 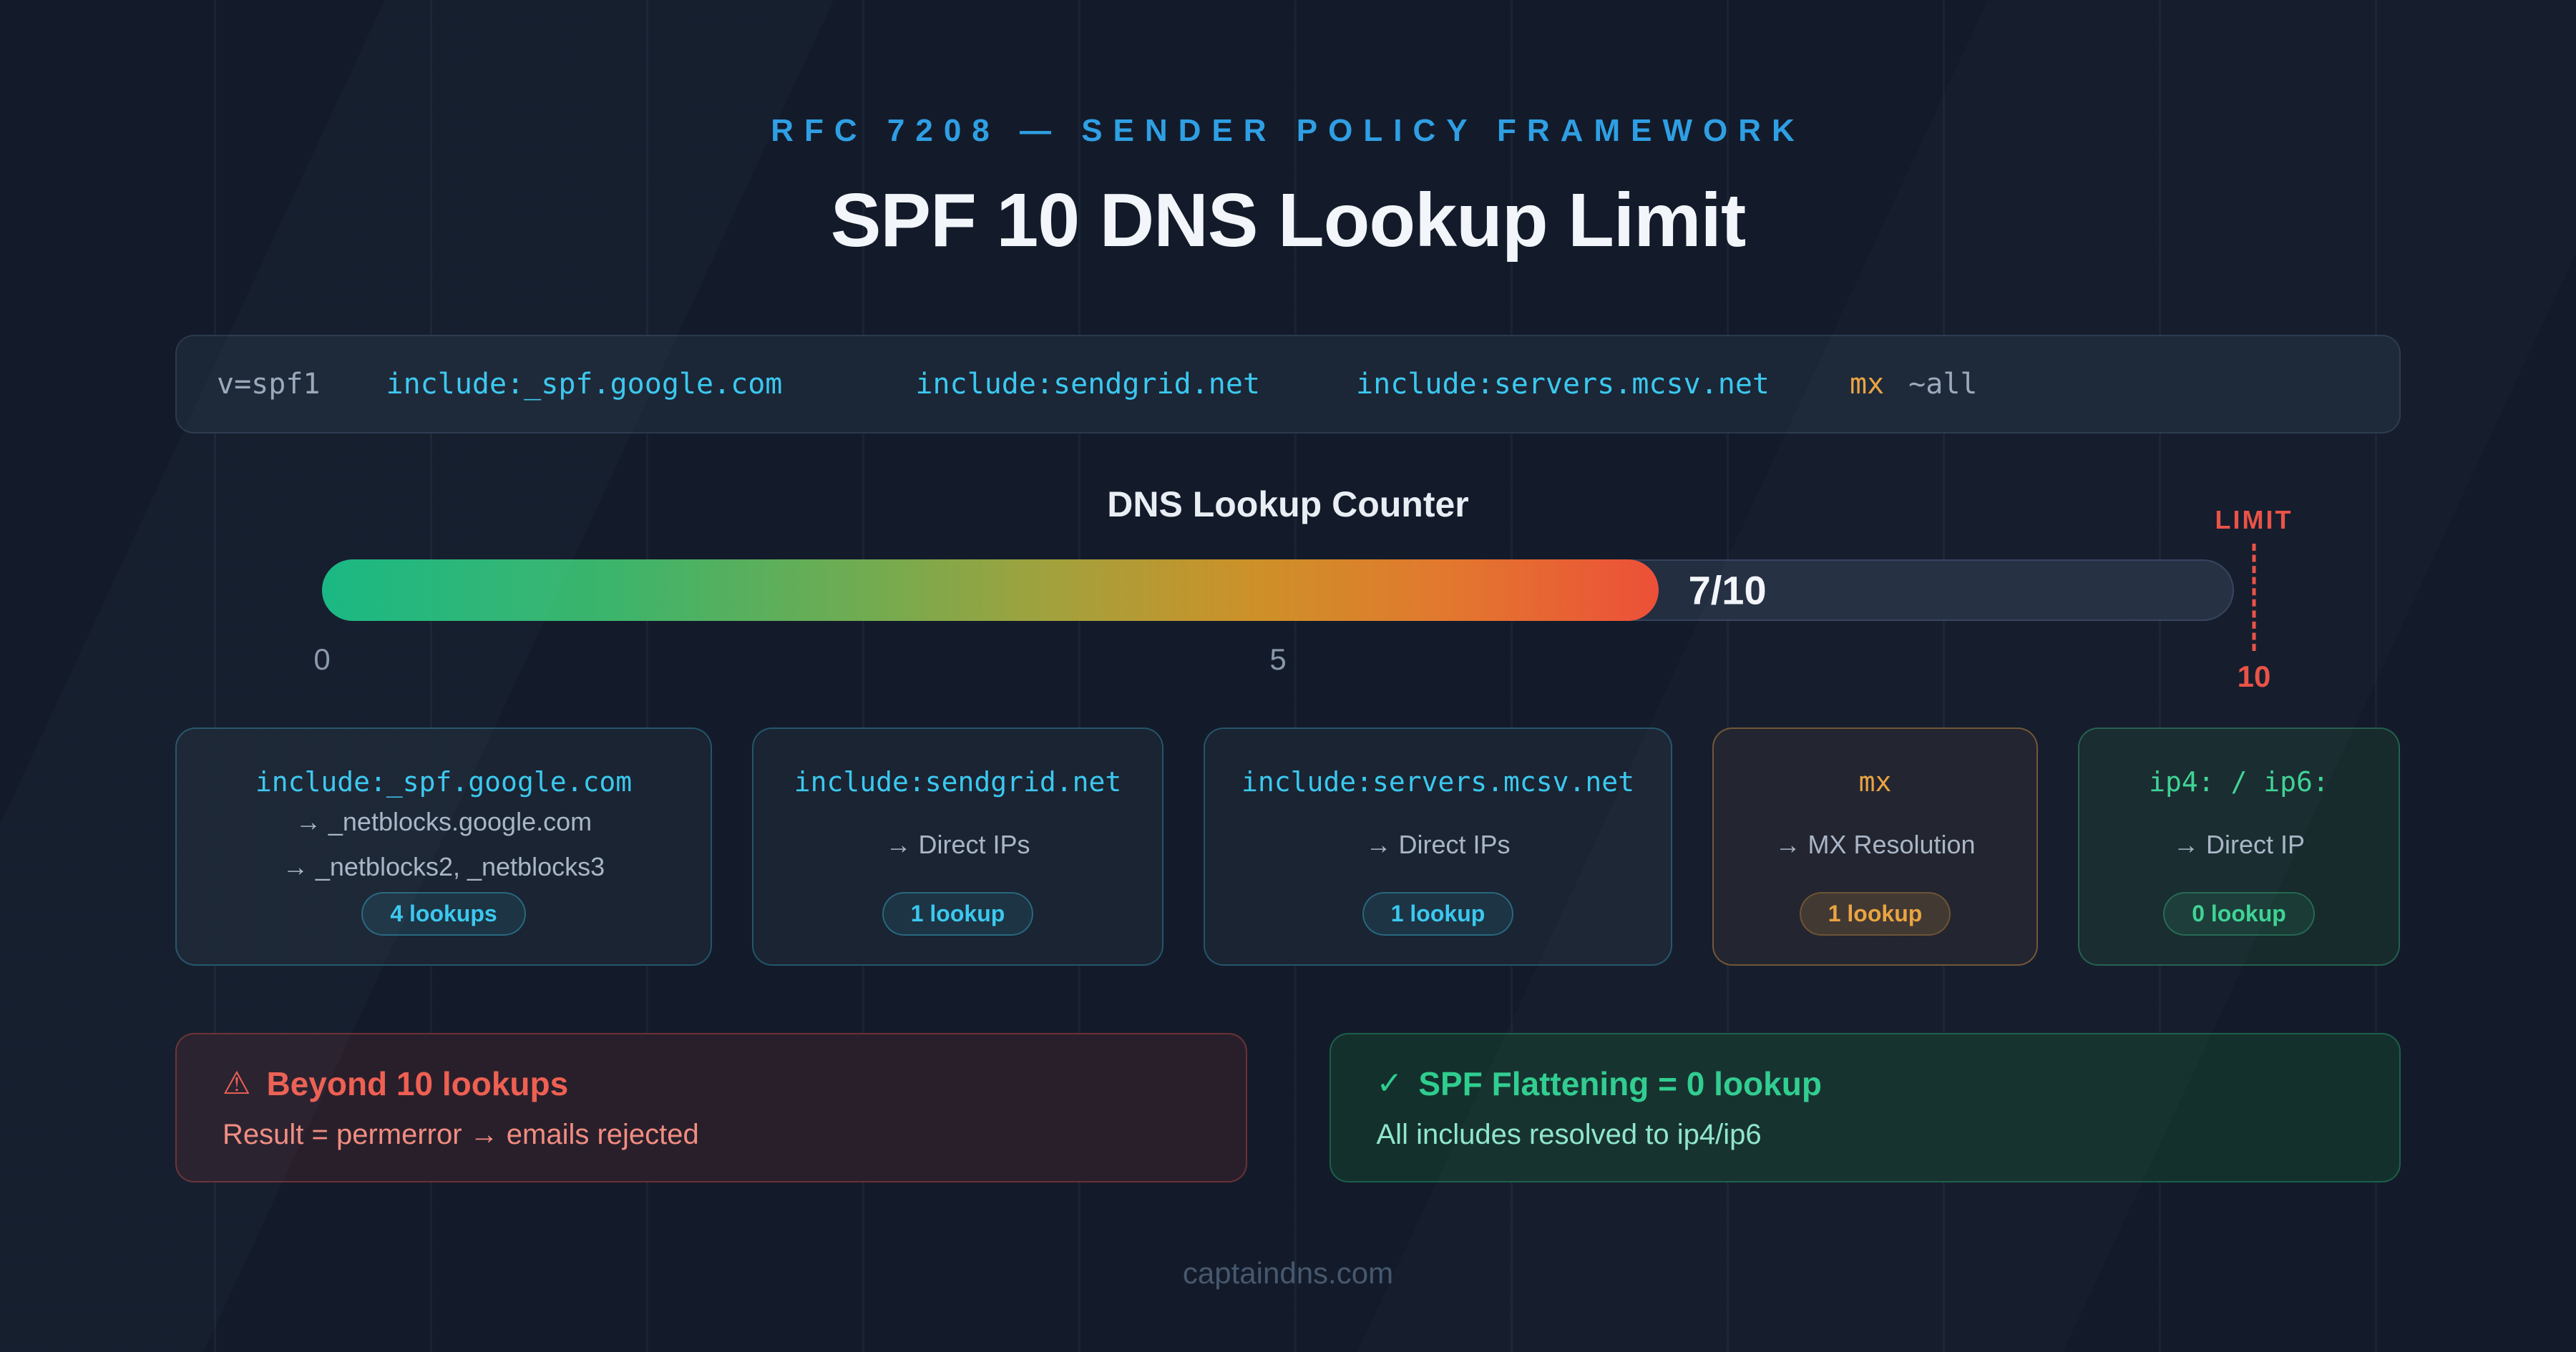 What do you see at coordinates (1288, 504) in the screenshot?
I see `counter-title: DNS Lookup Counter` at bounding box center [1288, 504].